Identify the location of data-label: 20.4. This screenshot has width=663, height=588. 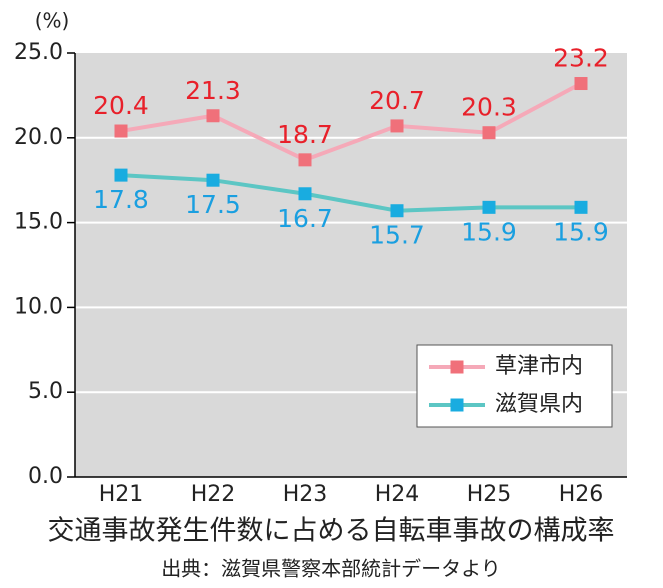
(121, 105).